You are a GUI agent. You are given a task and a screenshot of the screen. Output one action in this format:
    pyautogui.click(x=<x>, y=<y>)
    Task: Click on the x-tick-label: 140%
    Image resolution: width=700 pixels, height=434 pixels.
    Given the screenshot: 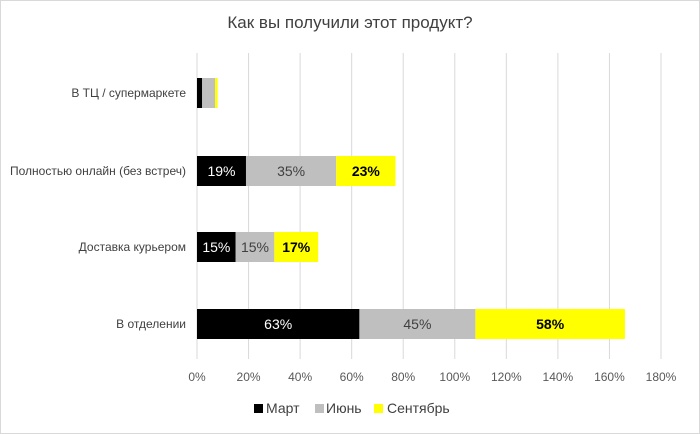 What is the action you would take?
    pyautogui.click(x=558, y=377)
    